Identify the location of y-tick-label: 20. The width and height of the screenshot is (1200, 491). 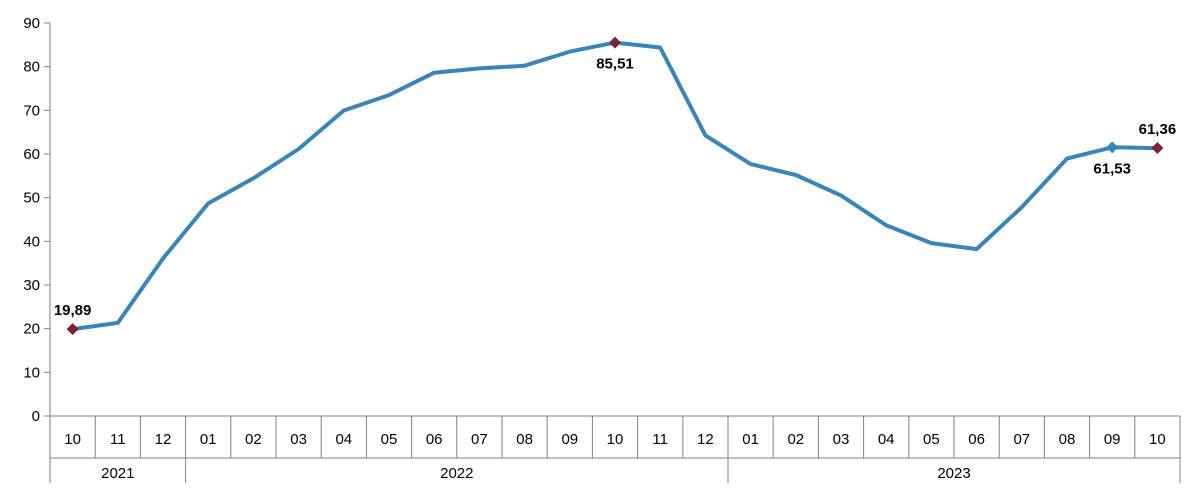
(31, 329).